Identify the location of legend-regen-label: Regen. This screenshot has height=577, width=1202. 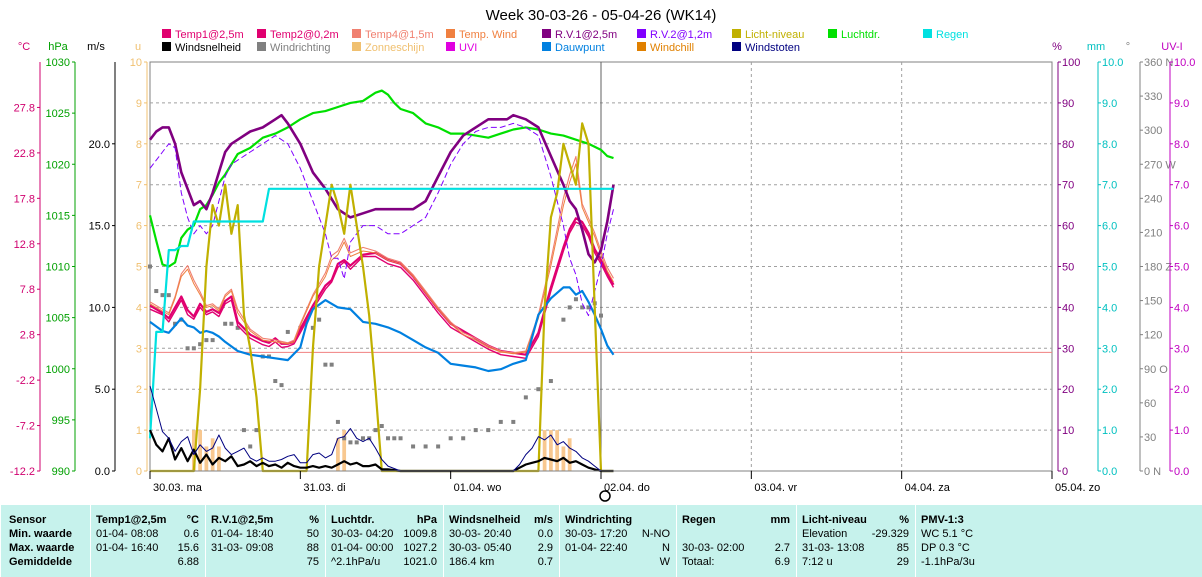
(952, 35).